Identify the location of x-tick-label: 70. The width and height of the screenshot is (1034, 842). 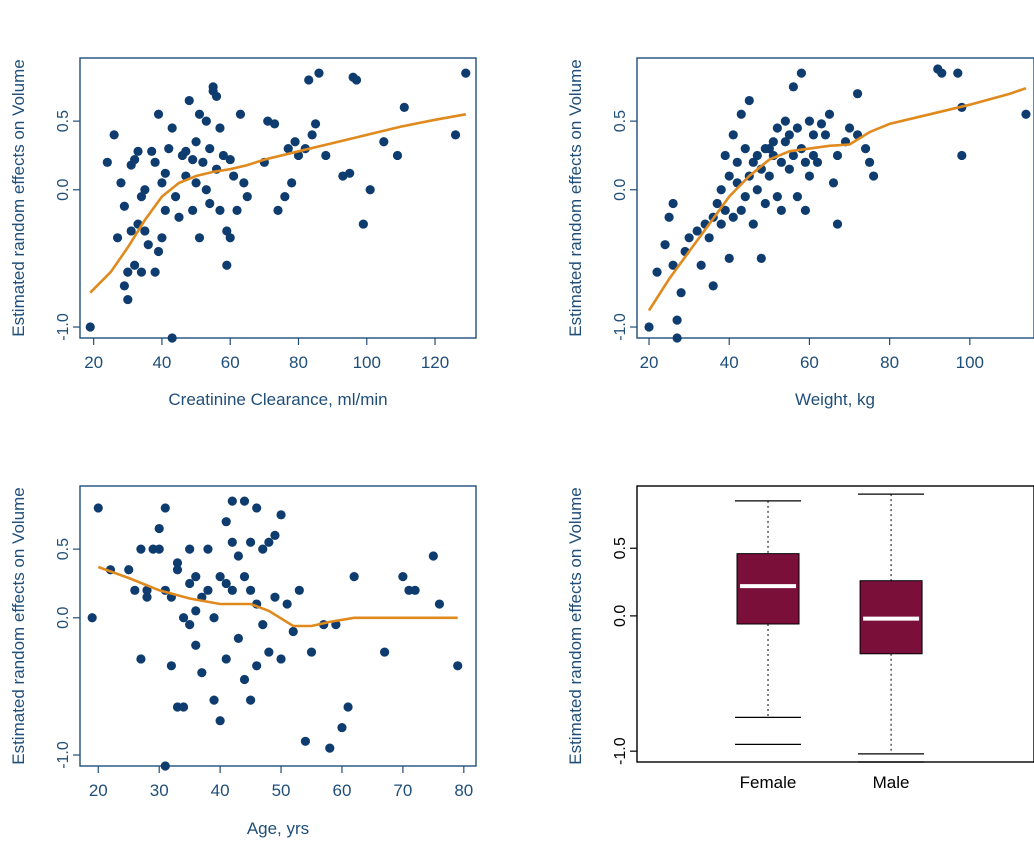
(402, 790).